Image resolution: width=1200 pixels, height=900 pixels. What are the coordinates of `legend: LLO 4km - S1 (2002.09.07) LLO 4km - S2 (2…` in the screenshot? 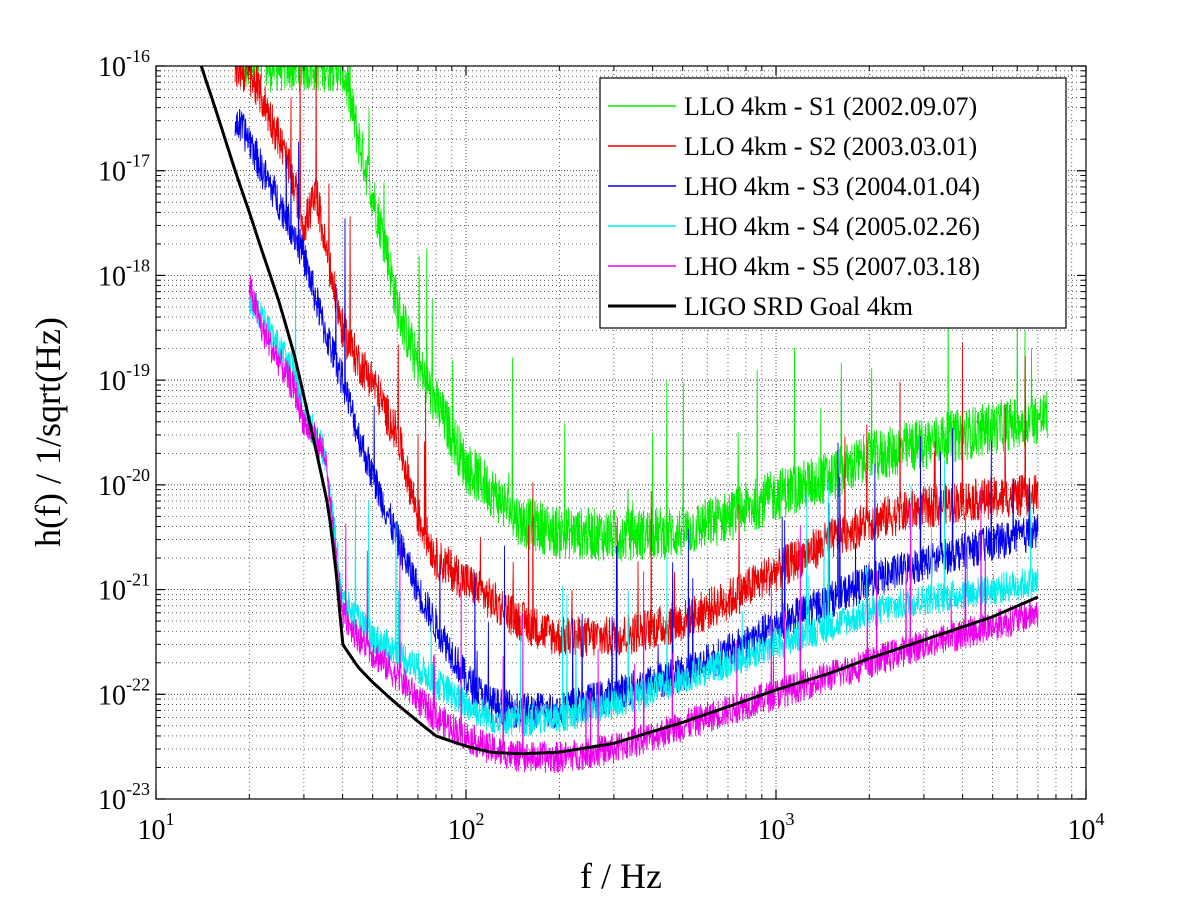 It's located at (833, 203).